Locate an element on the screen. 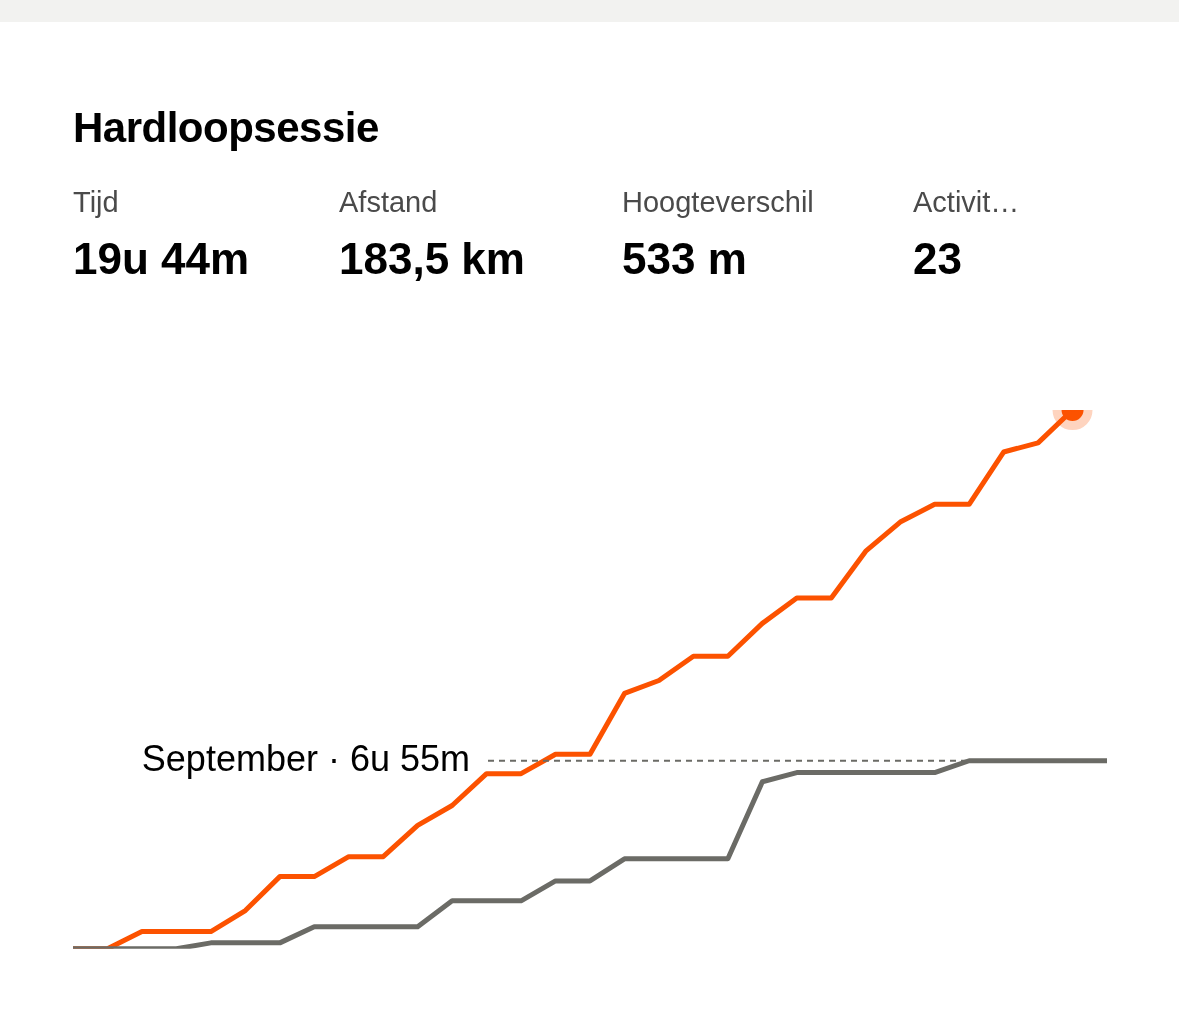 This screenshot has height=1018, width=1179. text: Afstand is located at coordinates (389, 202).